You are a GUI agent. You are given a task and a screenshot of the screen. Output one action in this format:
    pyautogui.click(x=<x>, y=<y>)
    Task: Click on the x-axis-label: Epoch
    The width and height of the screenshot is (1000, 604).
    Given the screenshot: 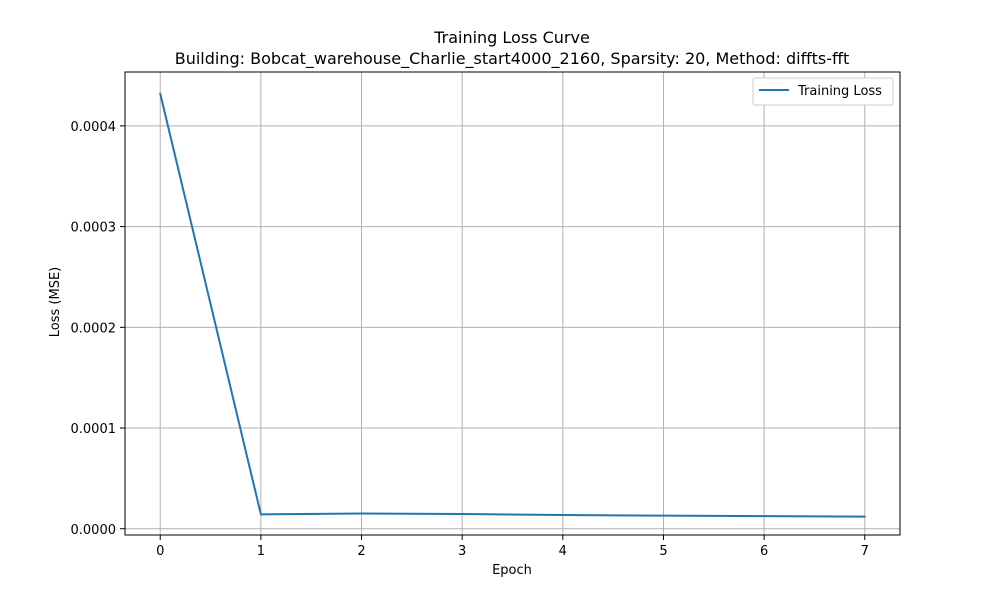 What is the action you would take?
    pyautogui.click(x=512, y=570)
    